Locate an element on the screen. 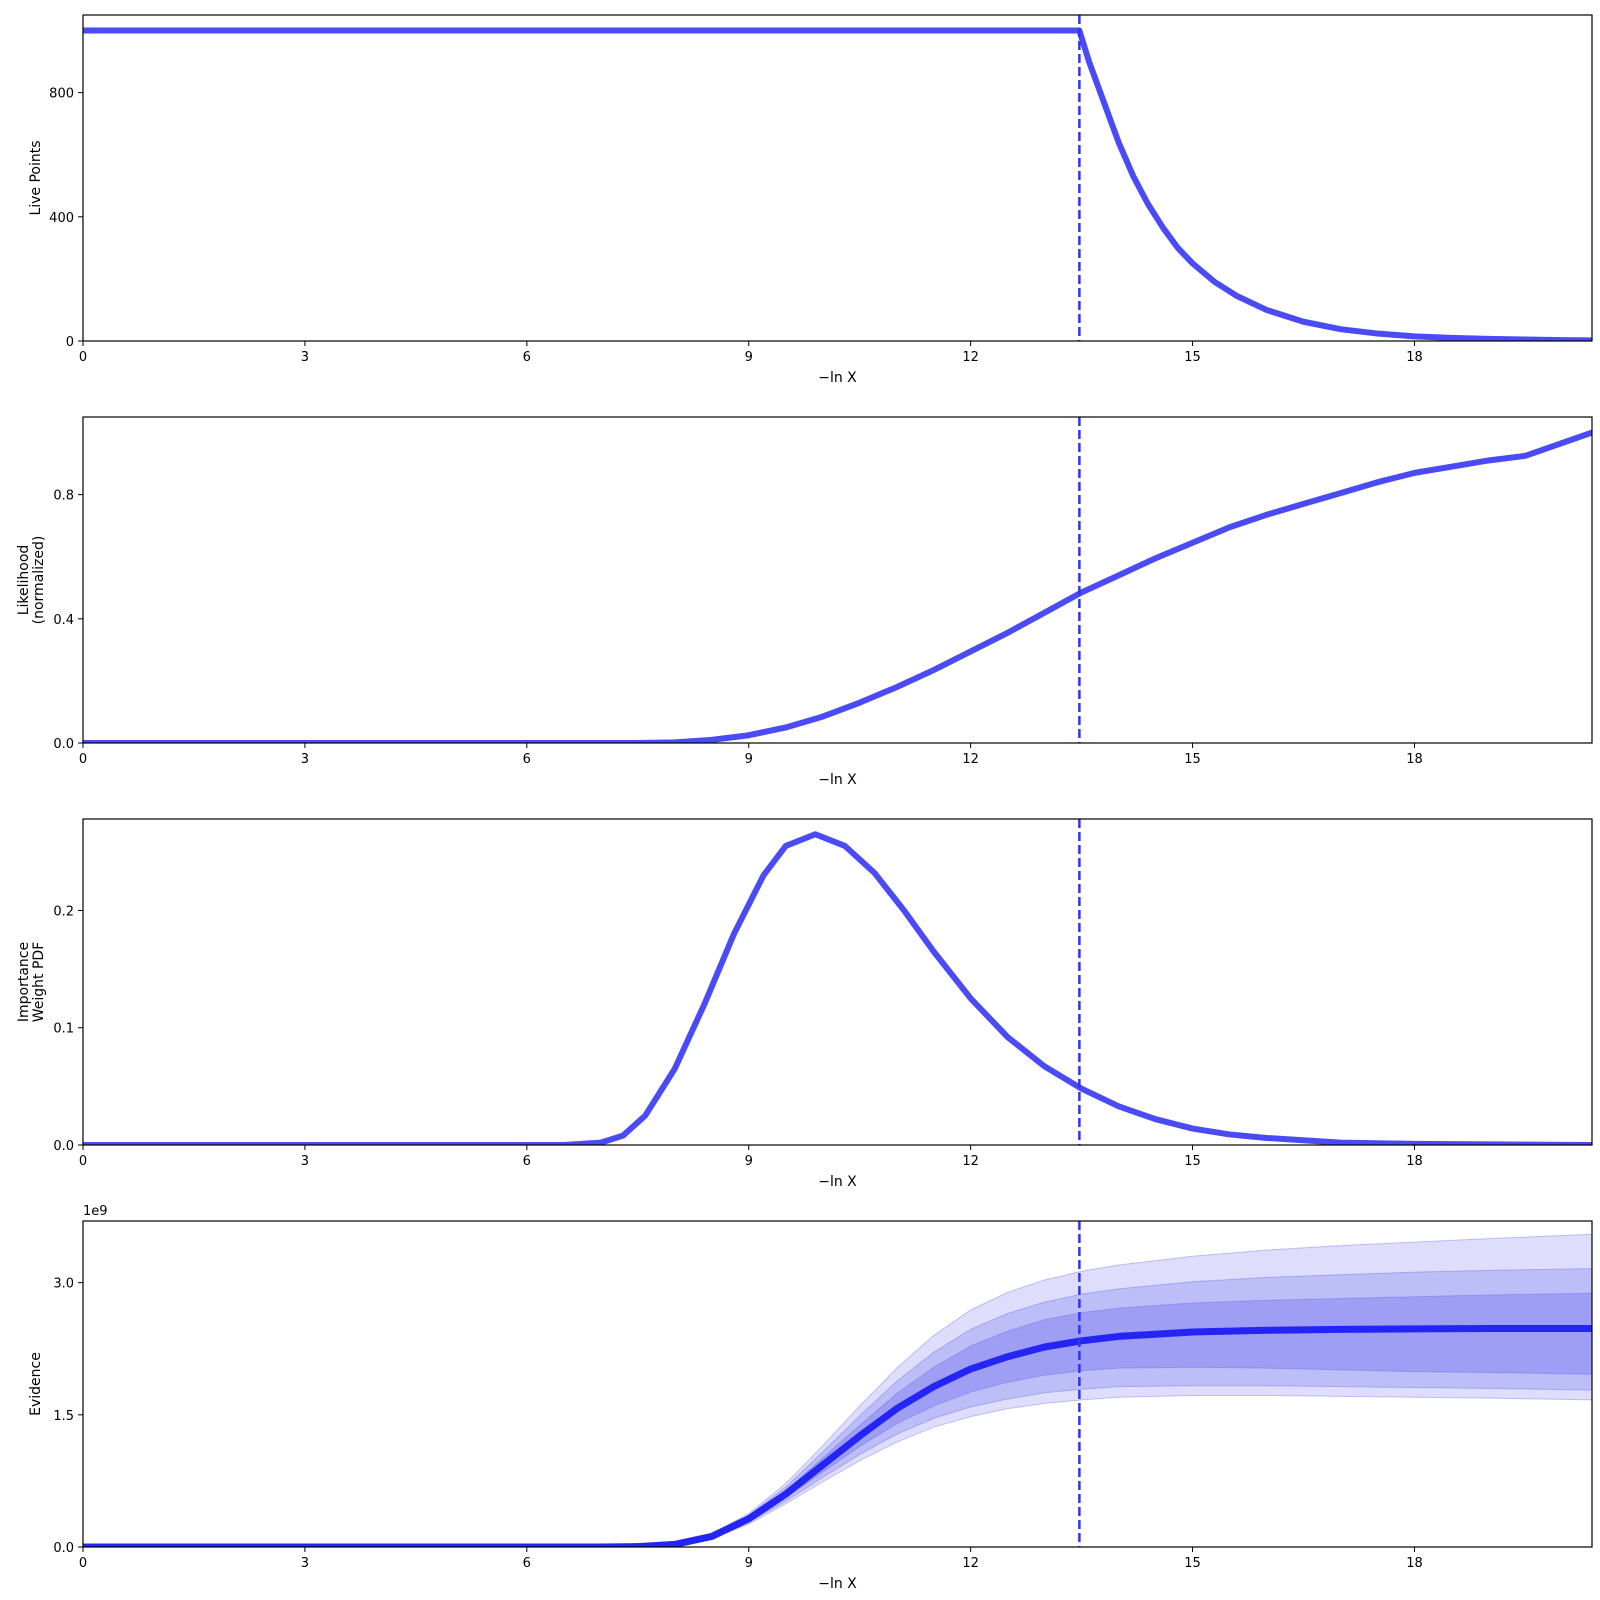 Image resolution: width=1600 pixels, height=1600 pixels. y-tick-label: 400 is located at coordinates (61, 218).